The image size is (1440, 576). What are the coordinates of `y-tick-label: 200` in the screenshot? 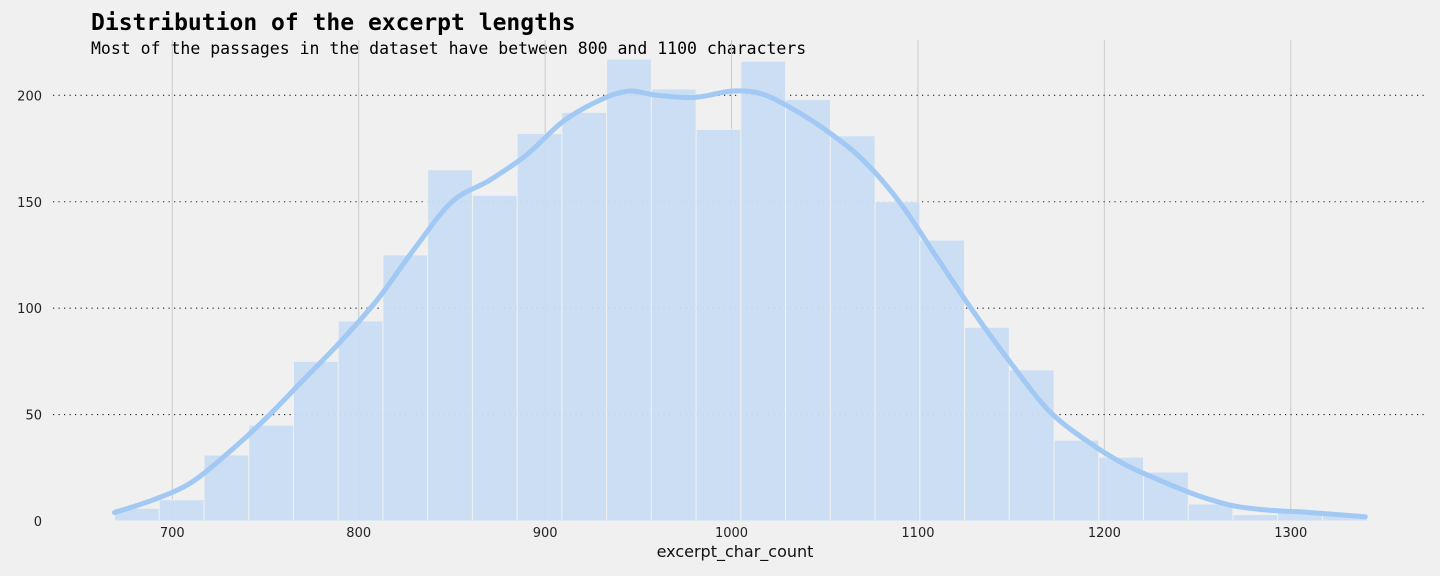 It's located at (29, 96).